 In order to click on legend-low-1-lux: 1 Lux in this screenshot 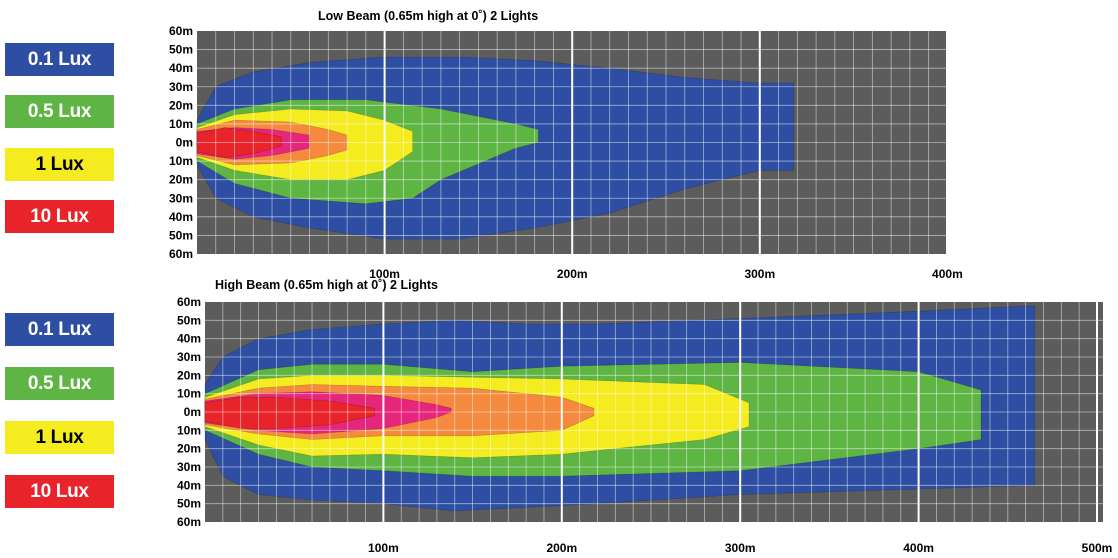, I will do `click(59, 164)`.